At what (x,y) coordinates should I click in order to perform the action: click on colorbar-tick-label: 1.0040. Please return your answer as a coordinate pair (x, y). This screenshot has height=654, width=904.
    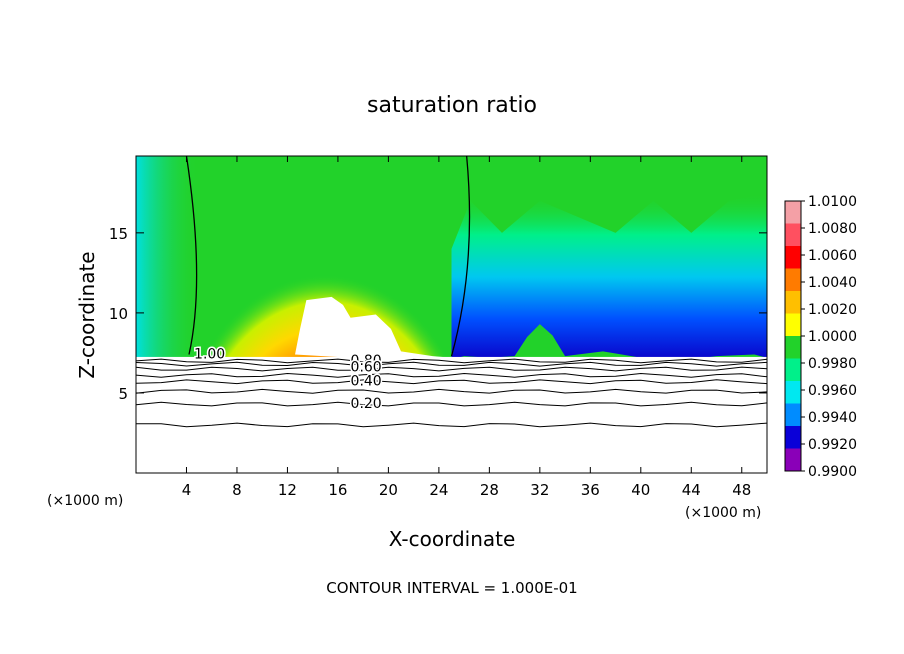
    Looking at the image, I should click on (832, 283).